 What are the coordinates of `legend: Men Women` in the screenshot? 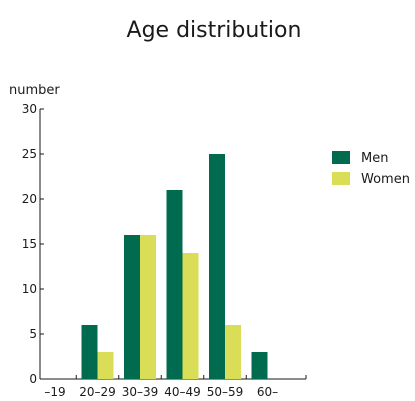 It's located at (371, 169).